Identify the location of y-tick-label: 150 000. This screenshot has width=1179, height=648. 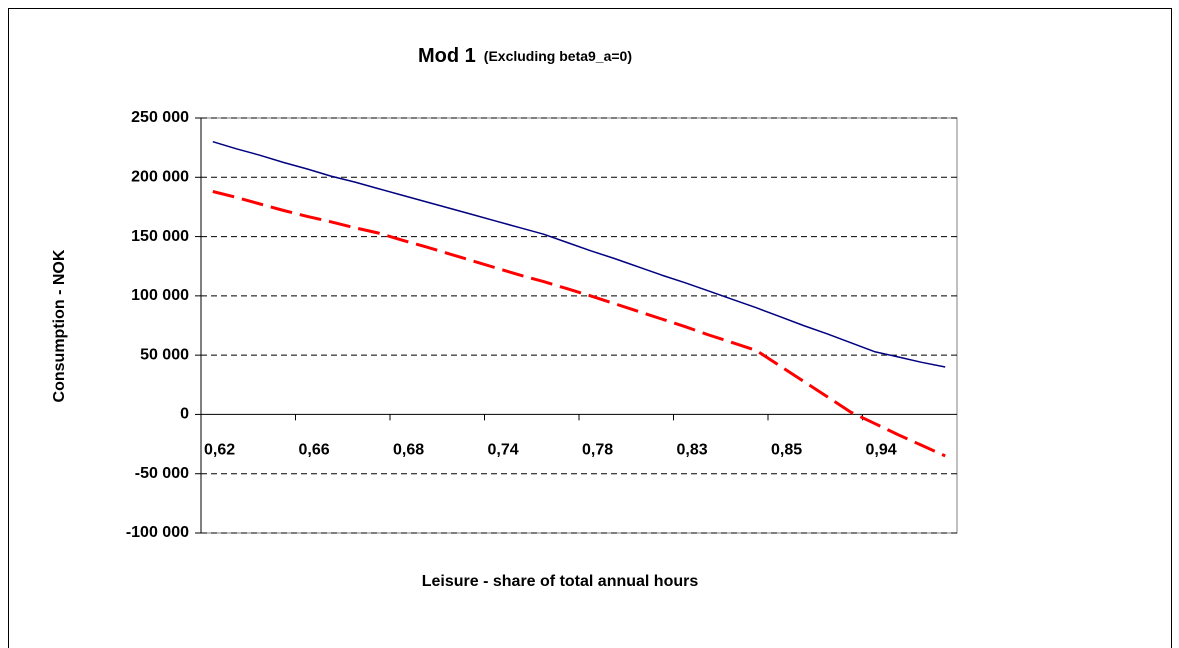
(160, 236).